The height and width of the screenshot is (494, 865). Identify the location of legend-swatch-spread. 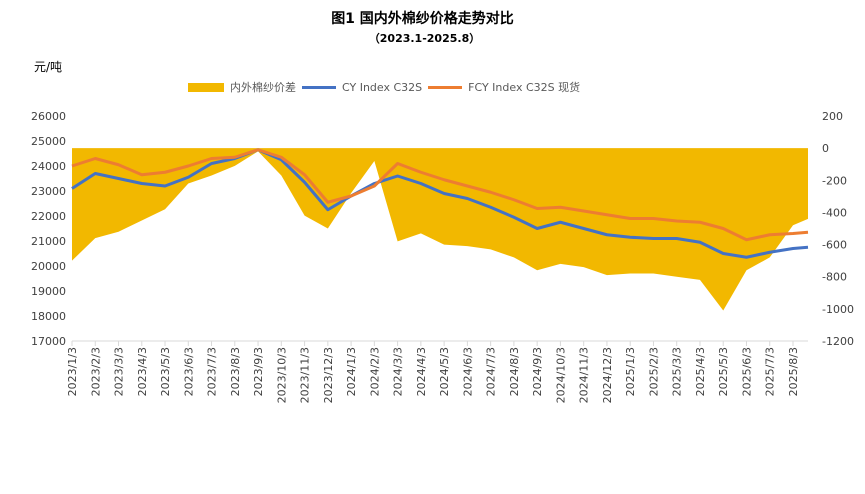
(206, 87).